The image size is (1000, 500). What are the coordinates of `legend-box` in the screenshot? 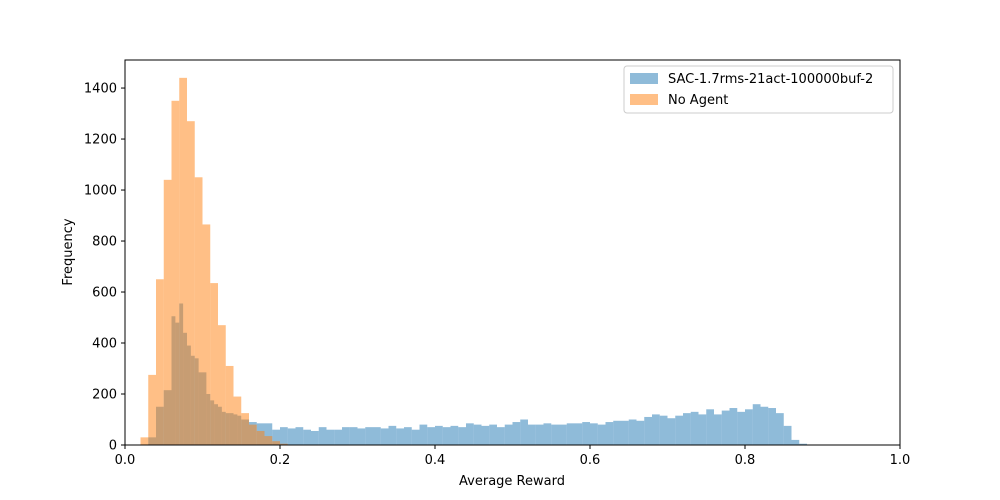 It's located at (758, 89).